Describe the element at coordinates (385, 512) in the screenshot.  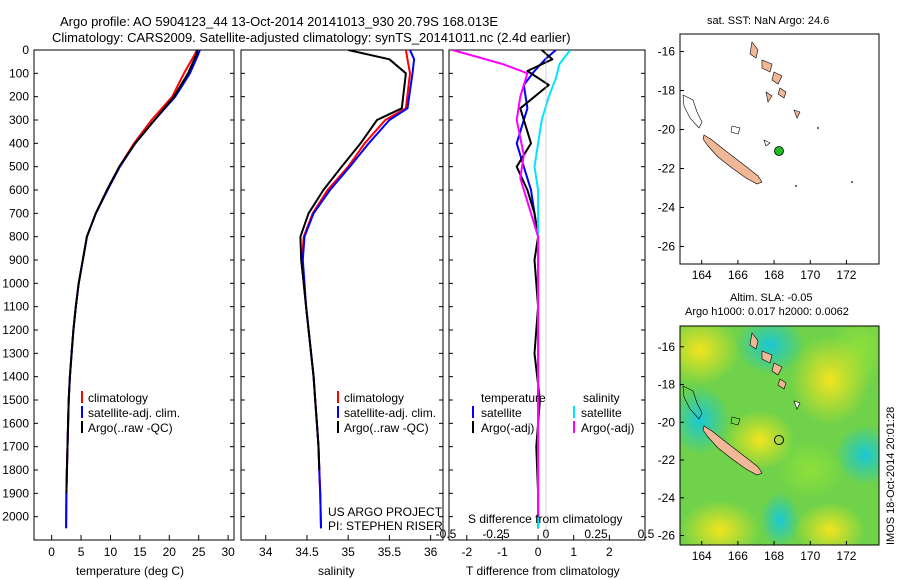
I see `project-annotation-1: US ARGO PROJECT` at that location.